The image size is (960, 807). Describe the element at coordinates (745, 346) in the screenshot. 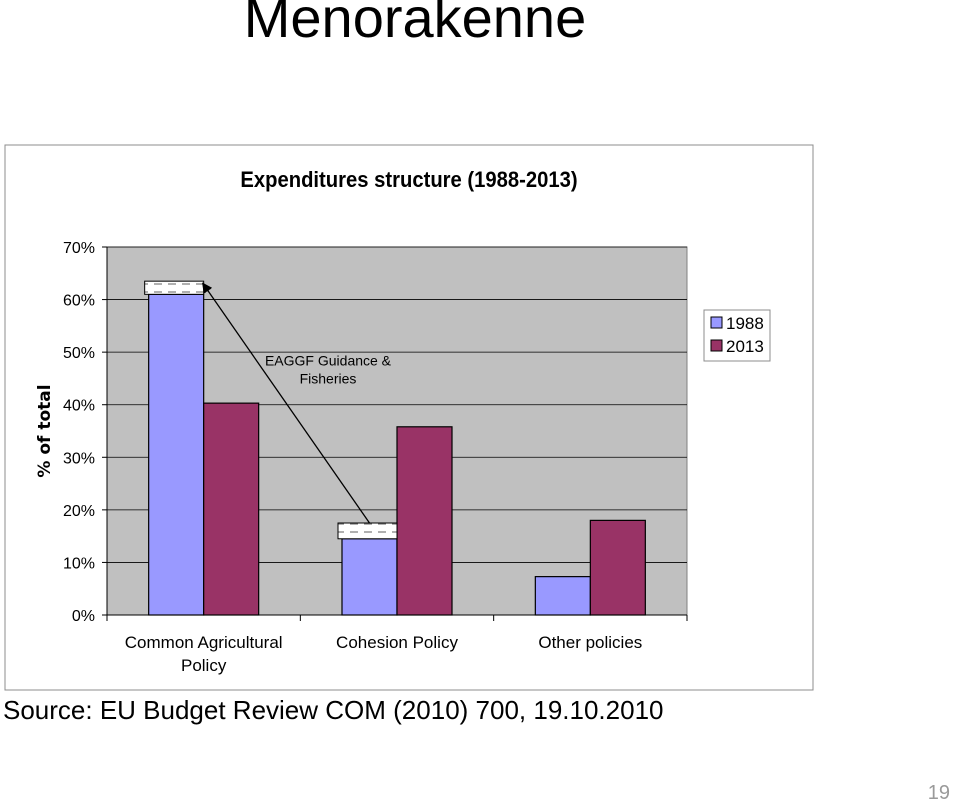

I see `legend-label-2013: 2013` at that location.